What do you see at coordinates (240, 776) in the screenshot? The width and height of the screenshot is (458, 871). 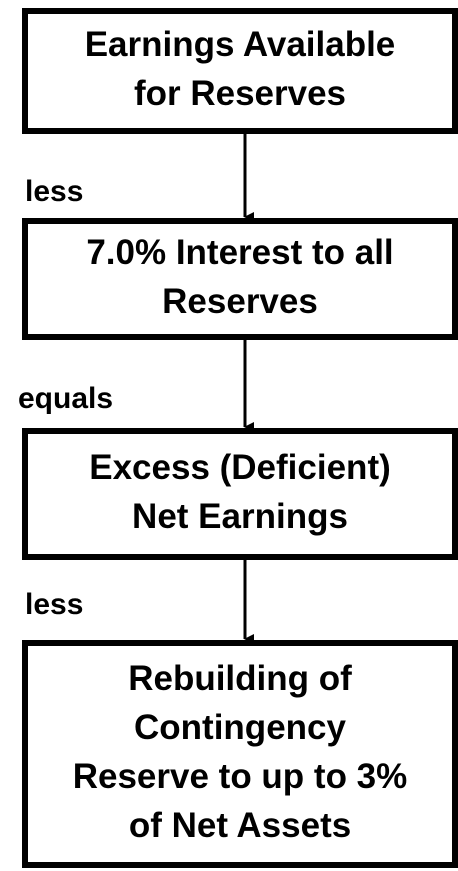 I see `node-label: Reserve to up to 3%` at bounding box center [240, 776].